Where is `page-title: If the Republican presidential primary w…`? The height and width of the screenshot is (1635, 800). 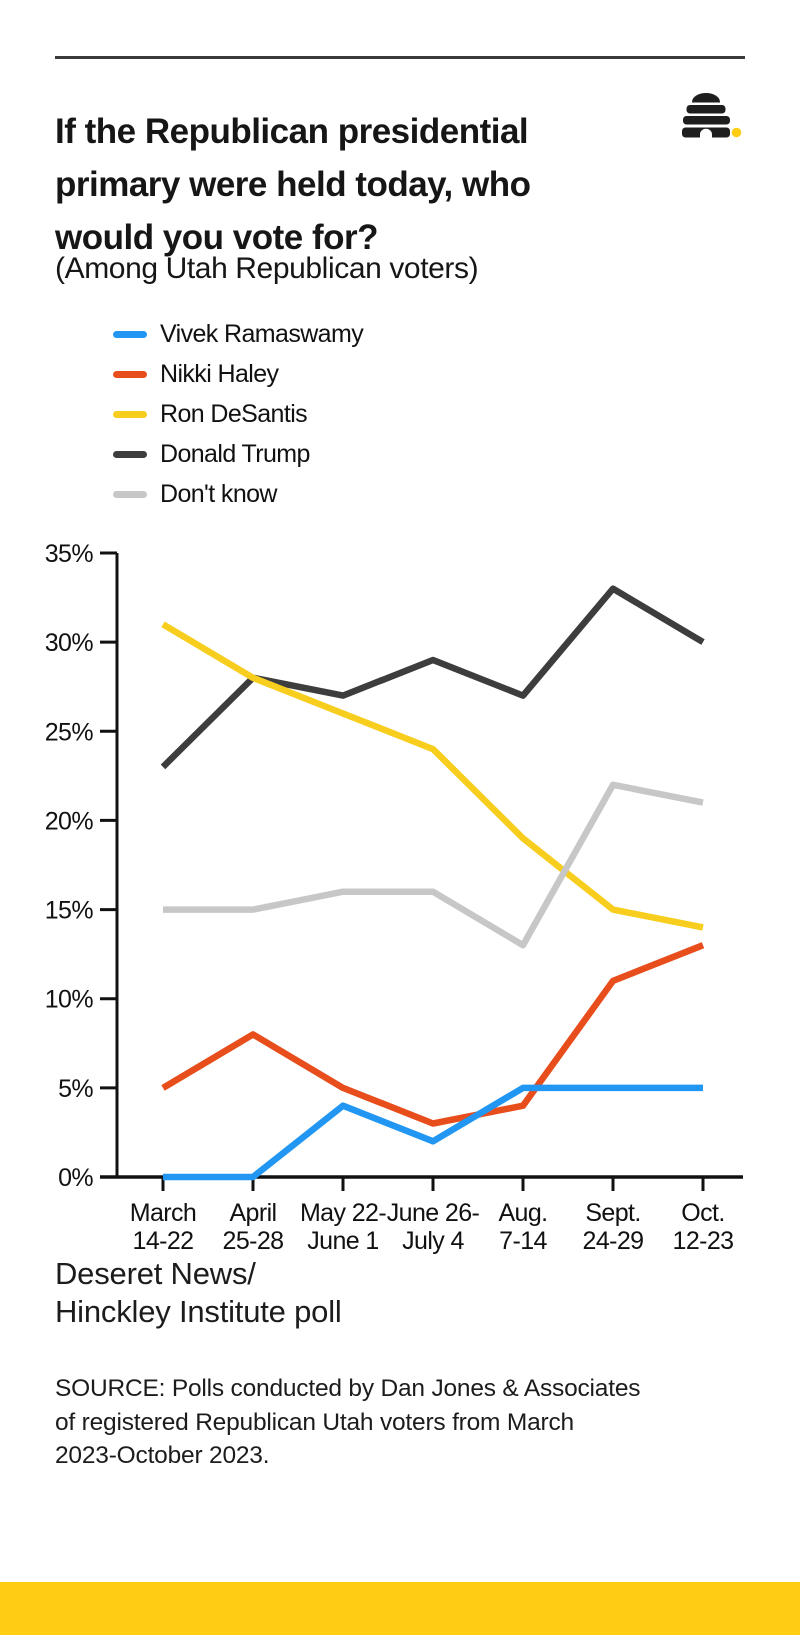 page-title: If the Republican presidential primary w… is located at coordinates (293, 185).